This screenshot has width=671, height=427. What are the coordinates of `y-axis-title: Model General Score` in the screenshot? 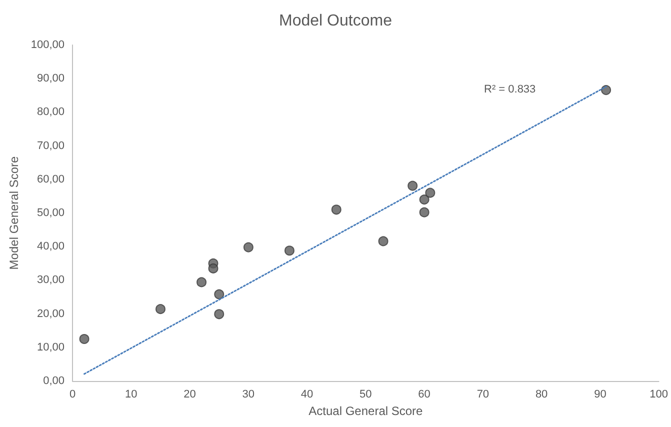 It's located at (14, 213).